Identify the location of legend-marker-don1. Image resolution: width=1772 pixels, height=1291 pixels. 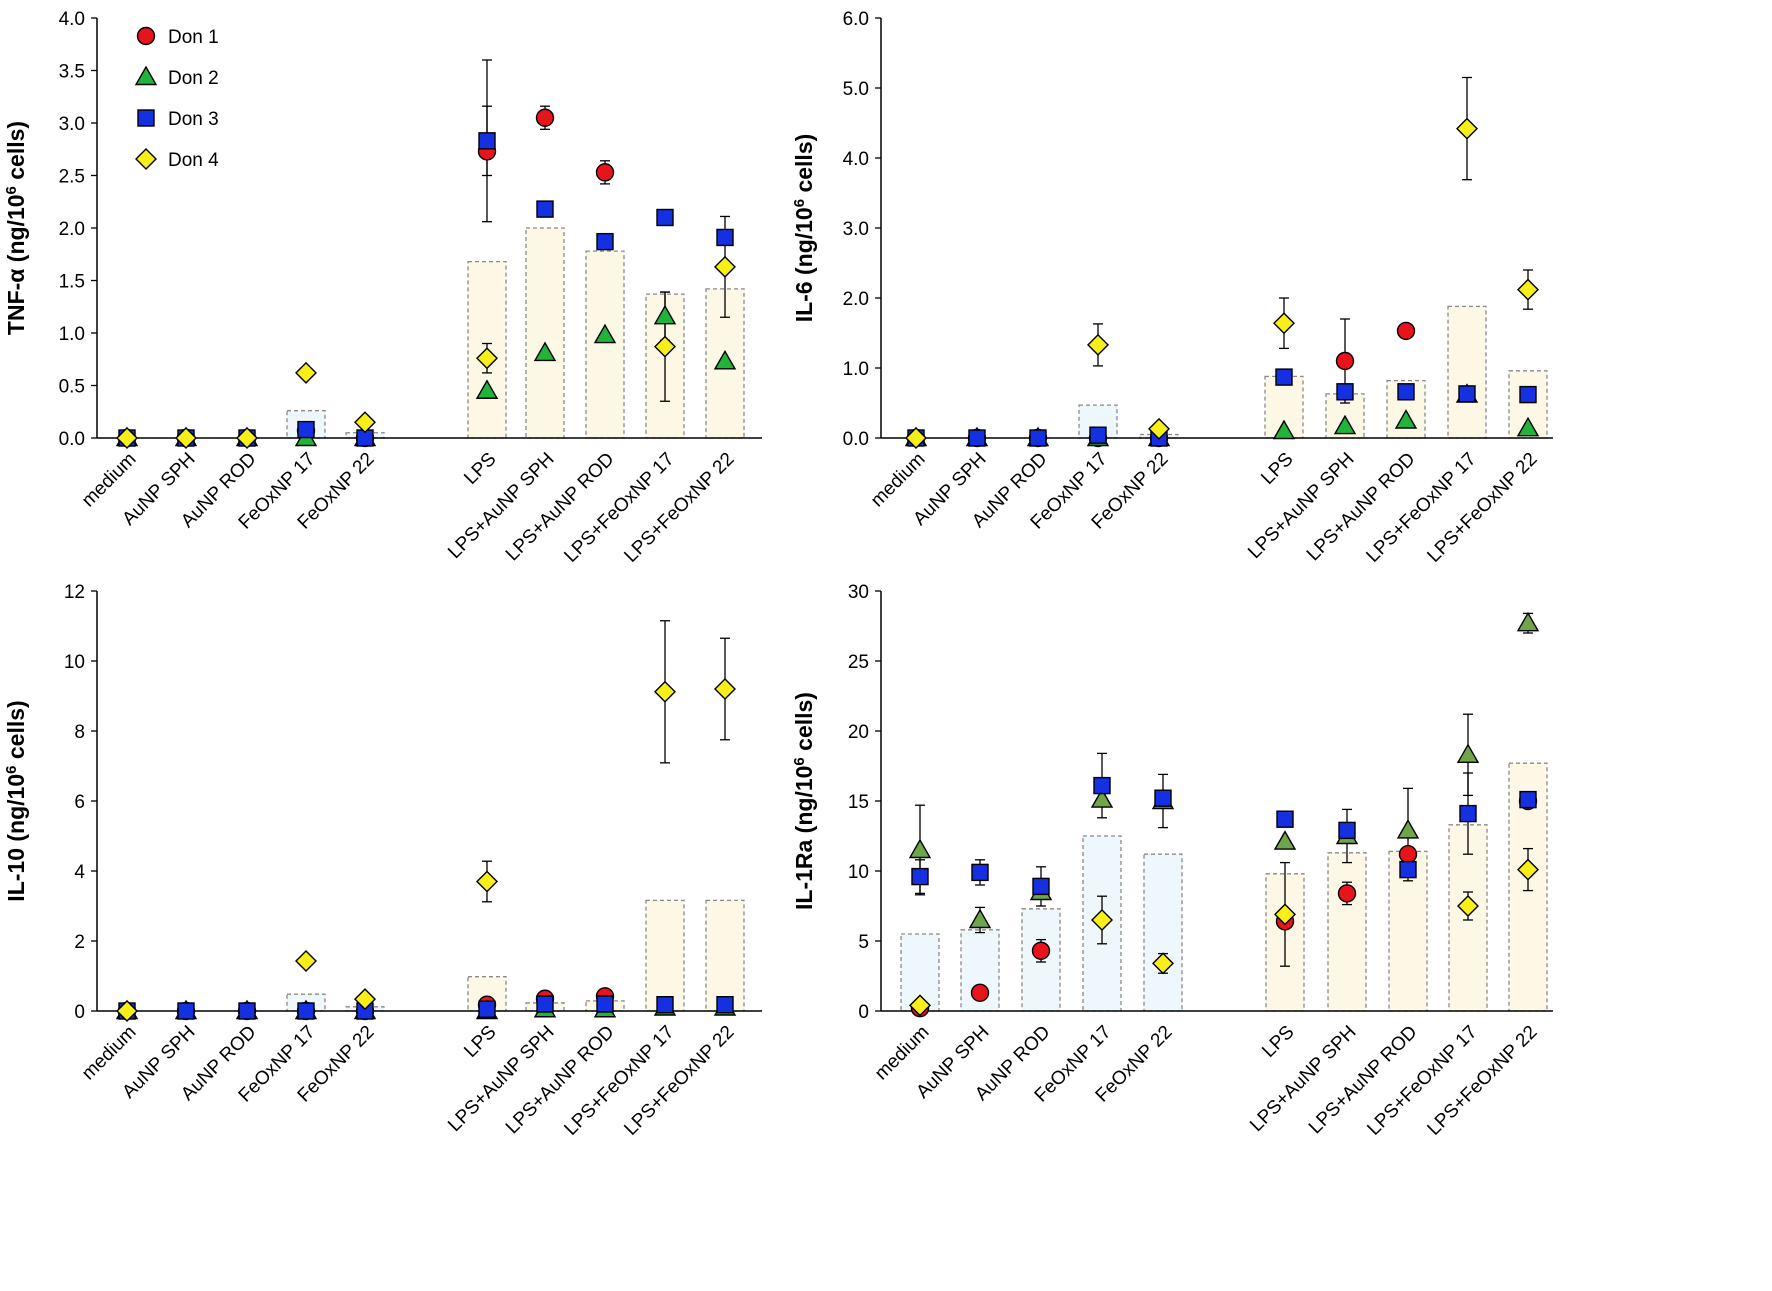
(146, 36).